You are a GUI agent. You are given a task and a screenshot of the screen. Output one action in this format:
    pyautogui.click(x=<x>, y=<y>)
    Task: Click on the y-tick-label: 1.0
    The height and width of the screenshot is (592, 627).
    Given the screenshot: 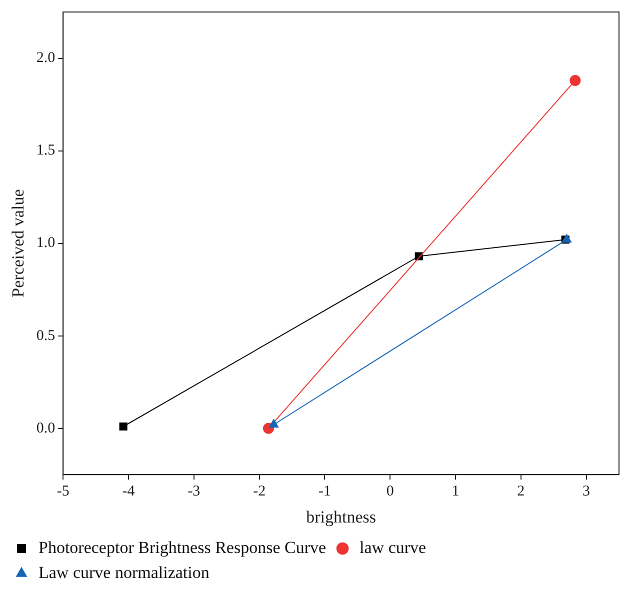 What is the action you would take?
    pyautogui.click(x=46, y=243)
    